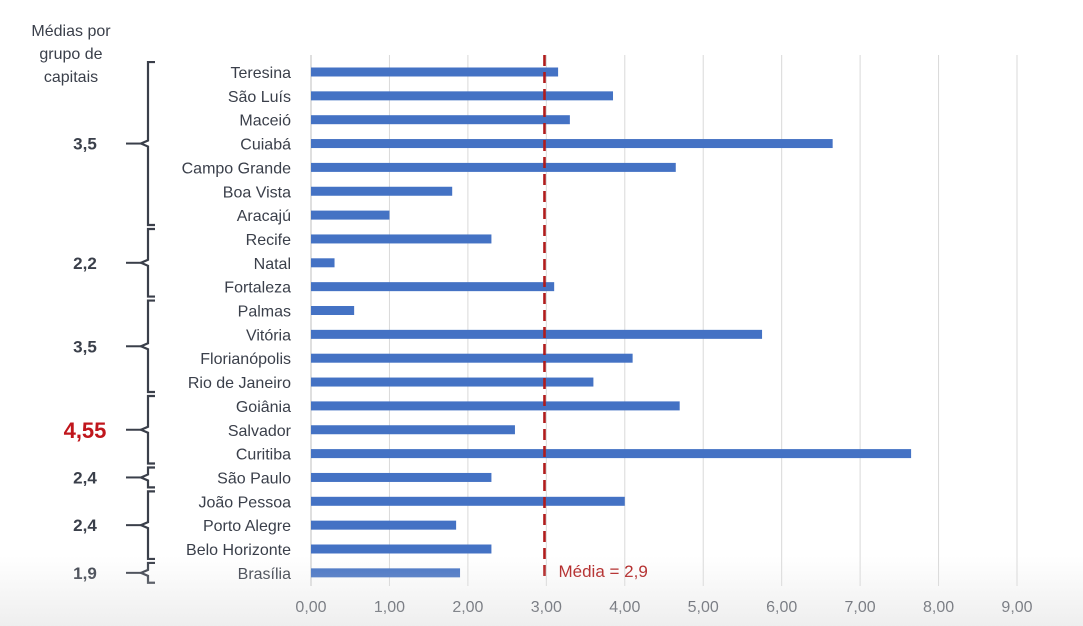  I want to click on category-label: São Paulo, so click(254, 478).